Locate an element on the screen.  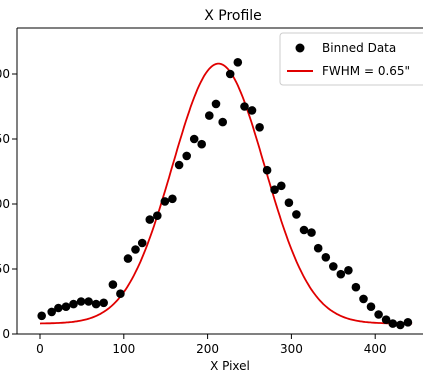
legend-label-fwhm: FWHM = 0.65" is located at coordinates (366, 71).